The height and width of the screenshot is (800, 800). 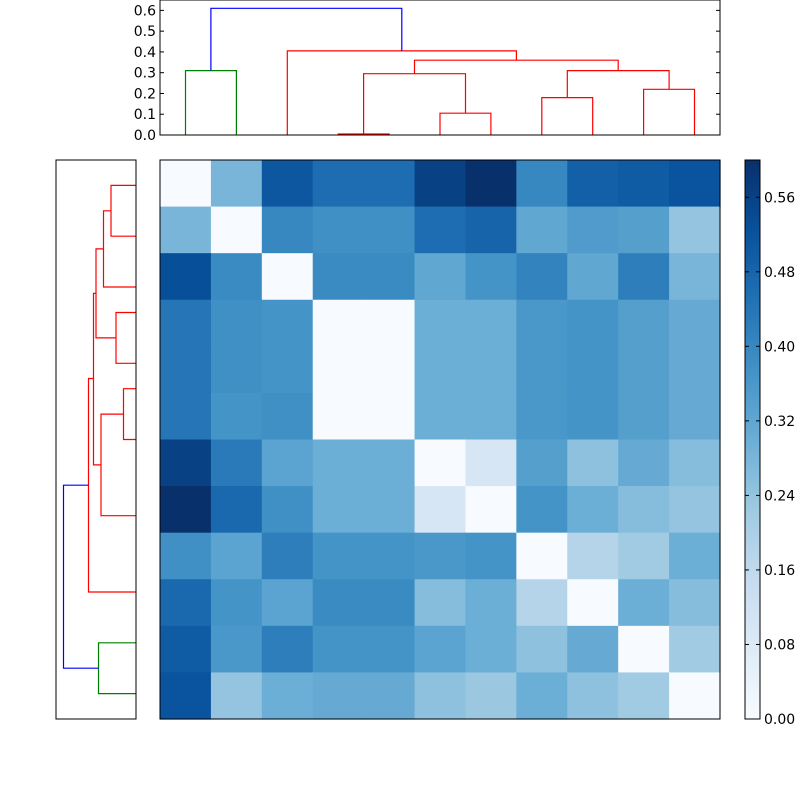 I want to click on colorbar-tick-label: 0.56, so click(x=779, y=198).